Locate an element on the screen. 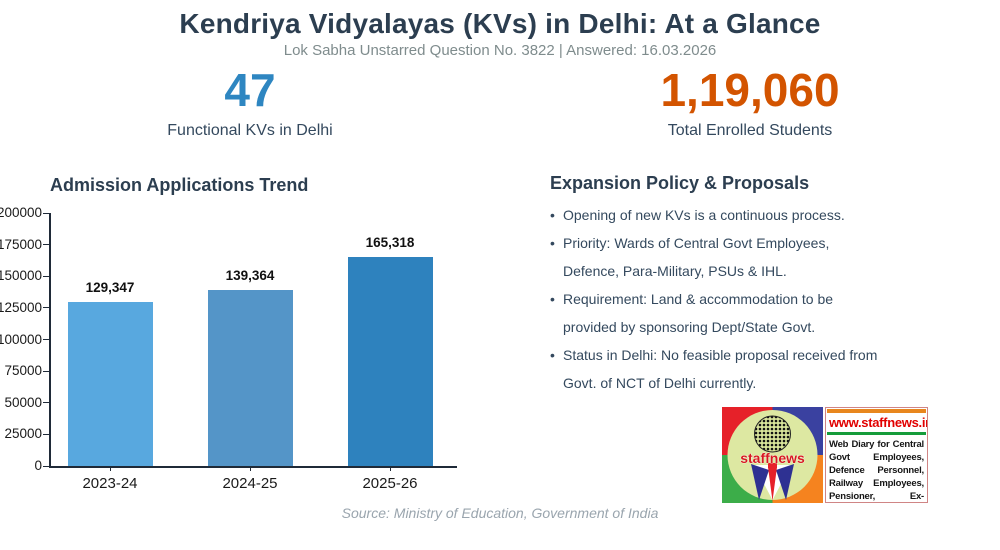  microphone-icon is located at coordinates (772, 434).